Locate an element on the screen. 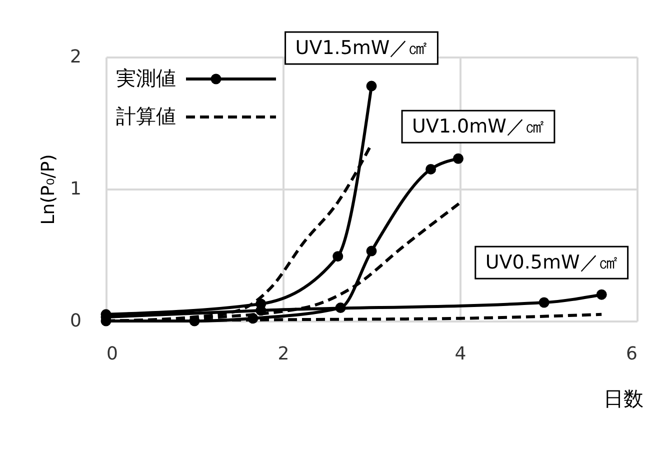 The height and width of the screenshot is (454, 657). x-tick-label: 6 is located at coordinates (632, 354).